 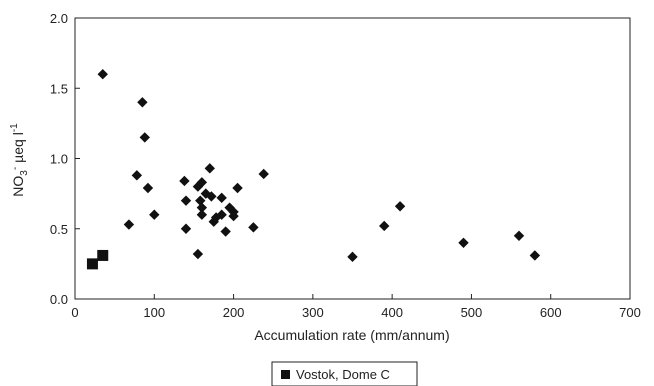 I want to click on legend-square-marker, so click(x=285, y=374).